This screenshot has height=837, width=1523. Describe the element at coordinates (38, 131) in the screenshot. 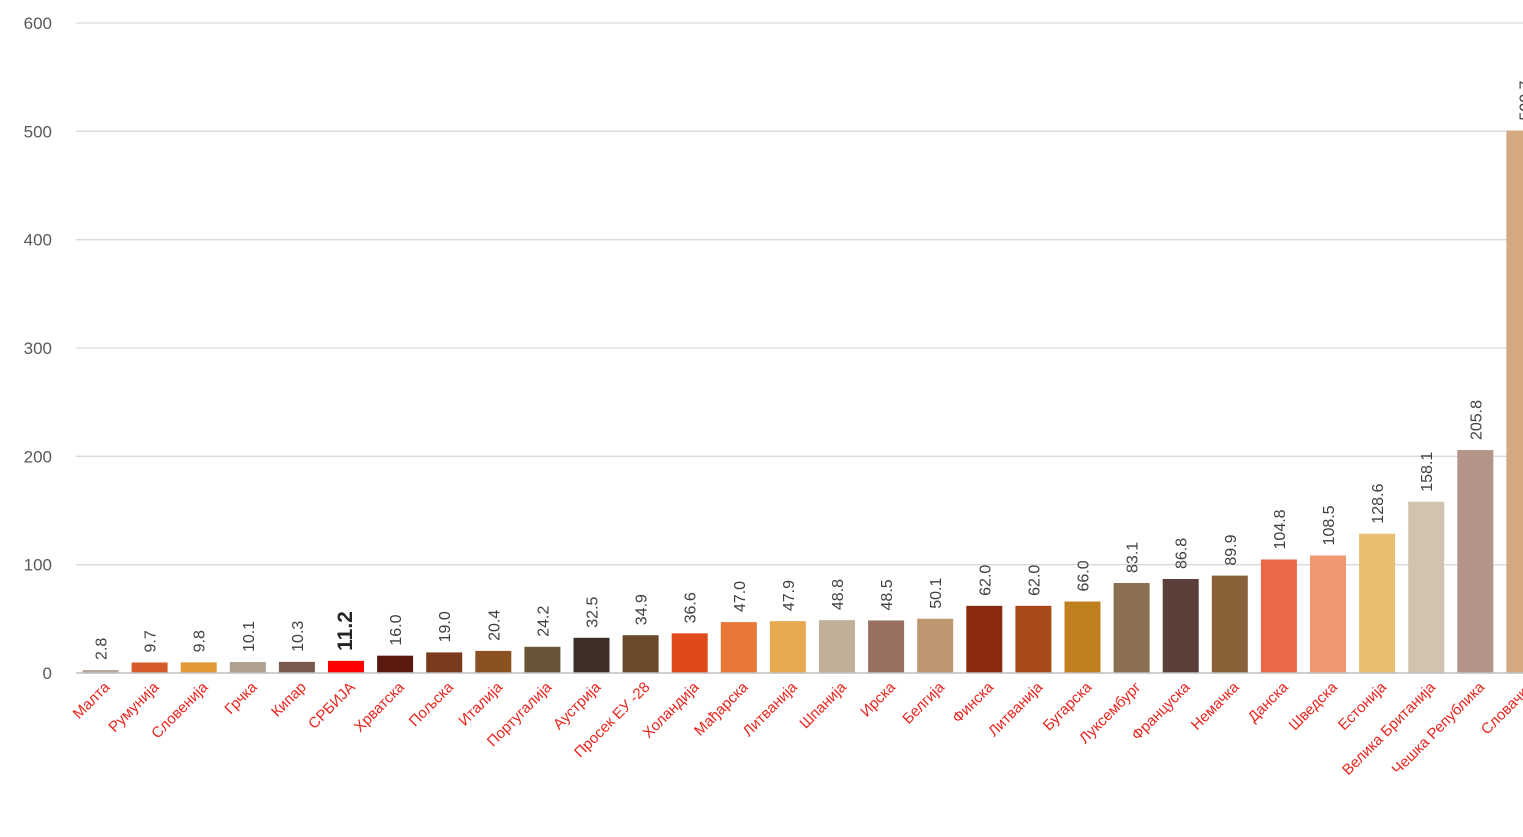

I see `y-tick-label: 500` at that location.